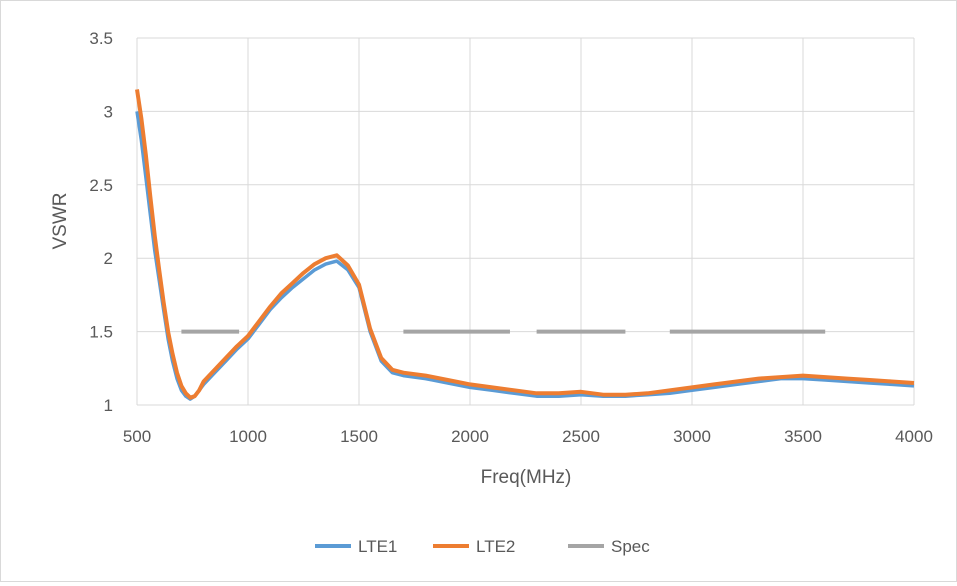 The height and width of the screenshot is (586, 957). Describe the element at coordinates (359, 436) in the screenshot. I see `x-tick-label: 1500` at that location.